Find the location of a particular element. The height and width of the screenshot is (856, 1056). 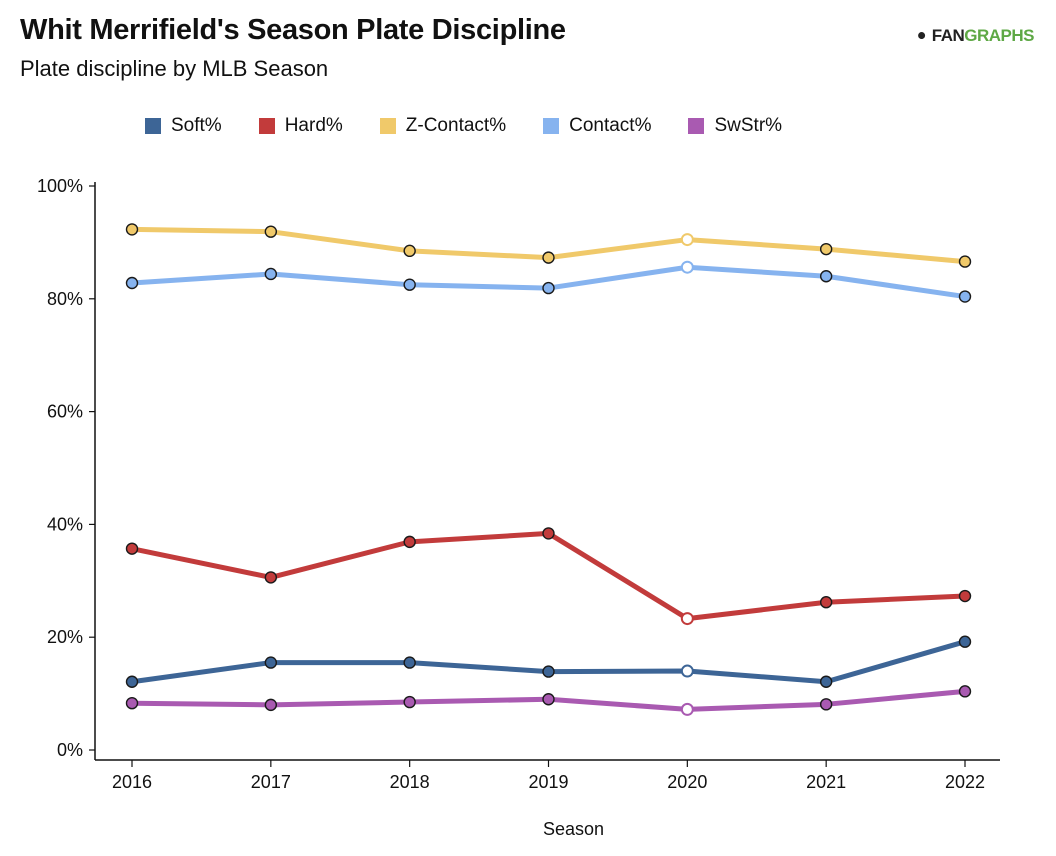

data-point-hard-2018 is located at coordinates (409, 542).